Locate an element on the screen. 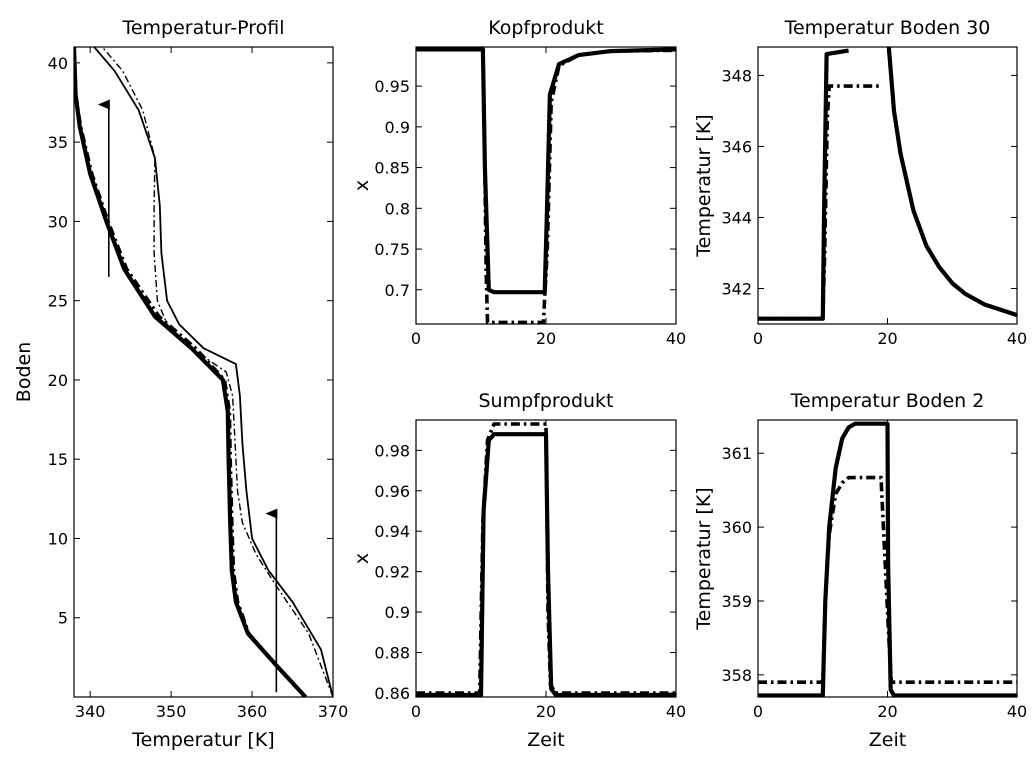 This screenshot has width=1033, height=760. y-tick-label: 0.98 is located at coordinates (392, 450).